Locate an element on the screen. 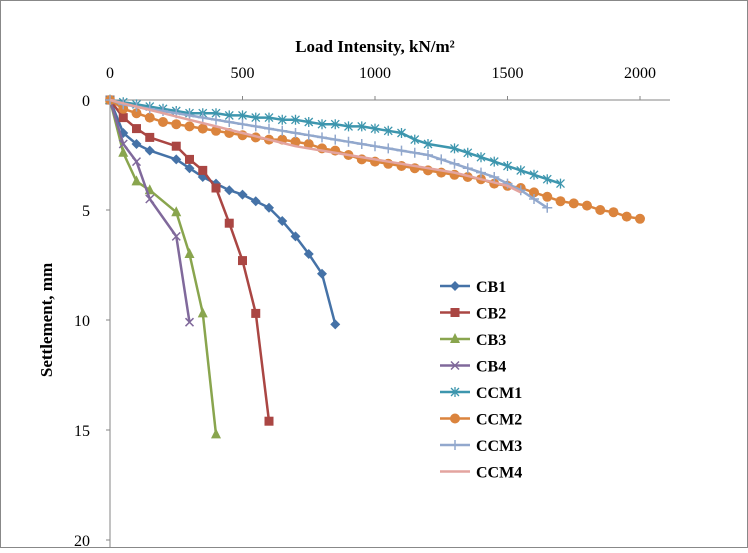  legend-label-ccm1: CCM1 is located at coordinates (499, 393).